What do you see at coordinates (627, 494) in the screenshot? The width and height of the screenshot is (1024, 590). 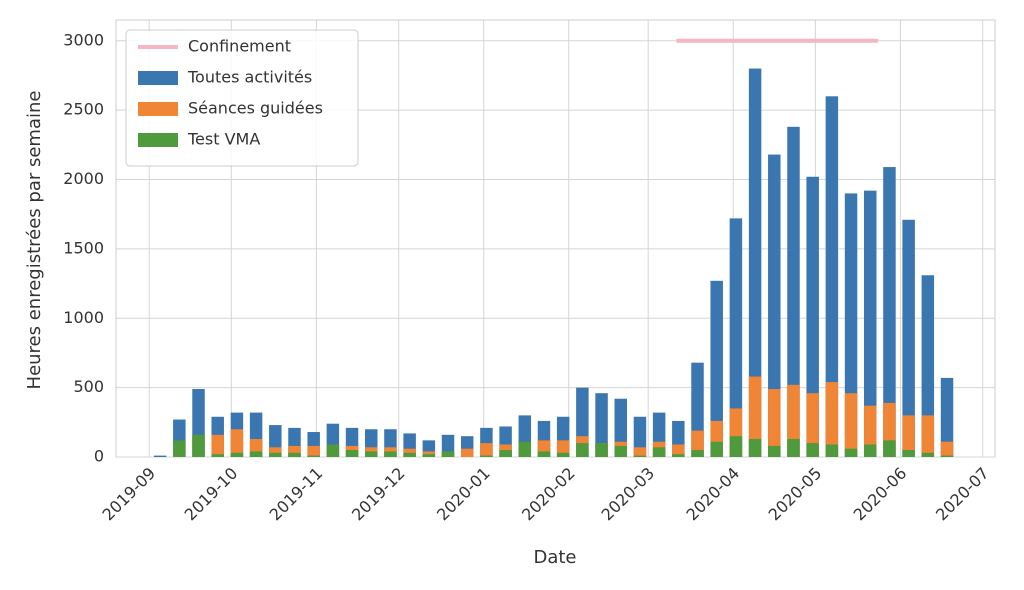 I see `x-tick-label: 2020-03` at bounding box center [627, 494].